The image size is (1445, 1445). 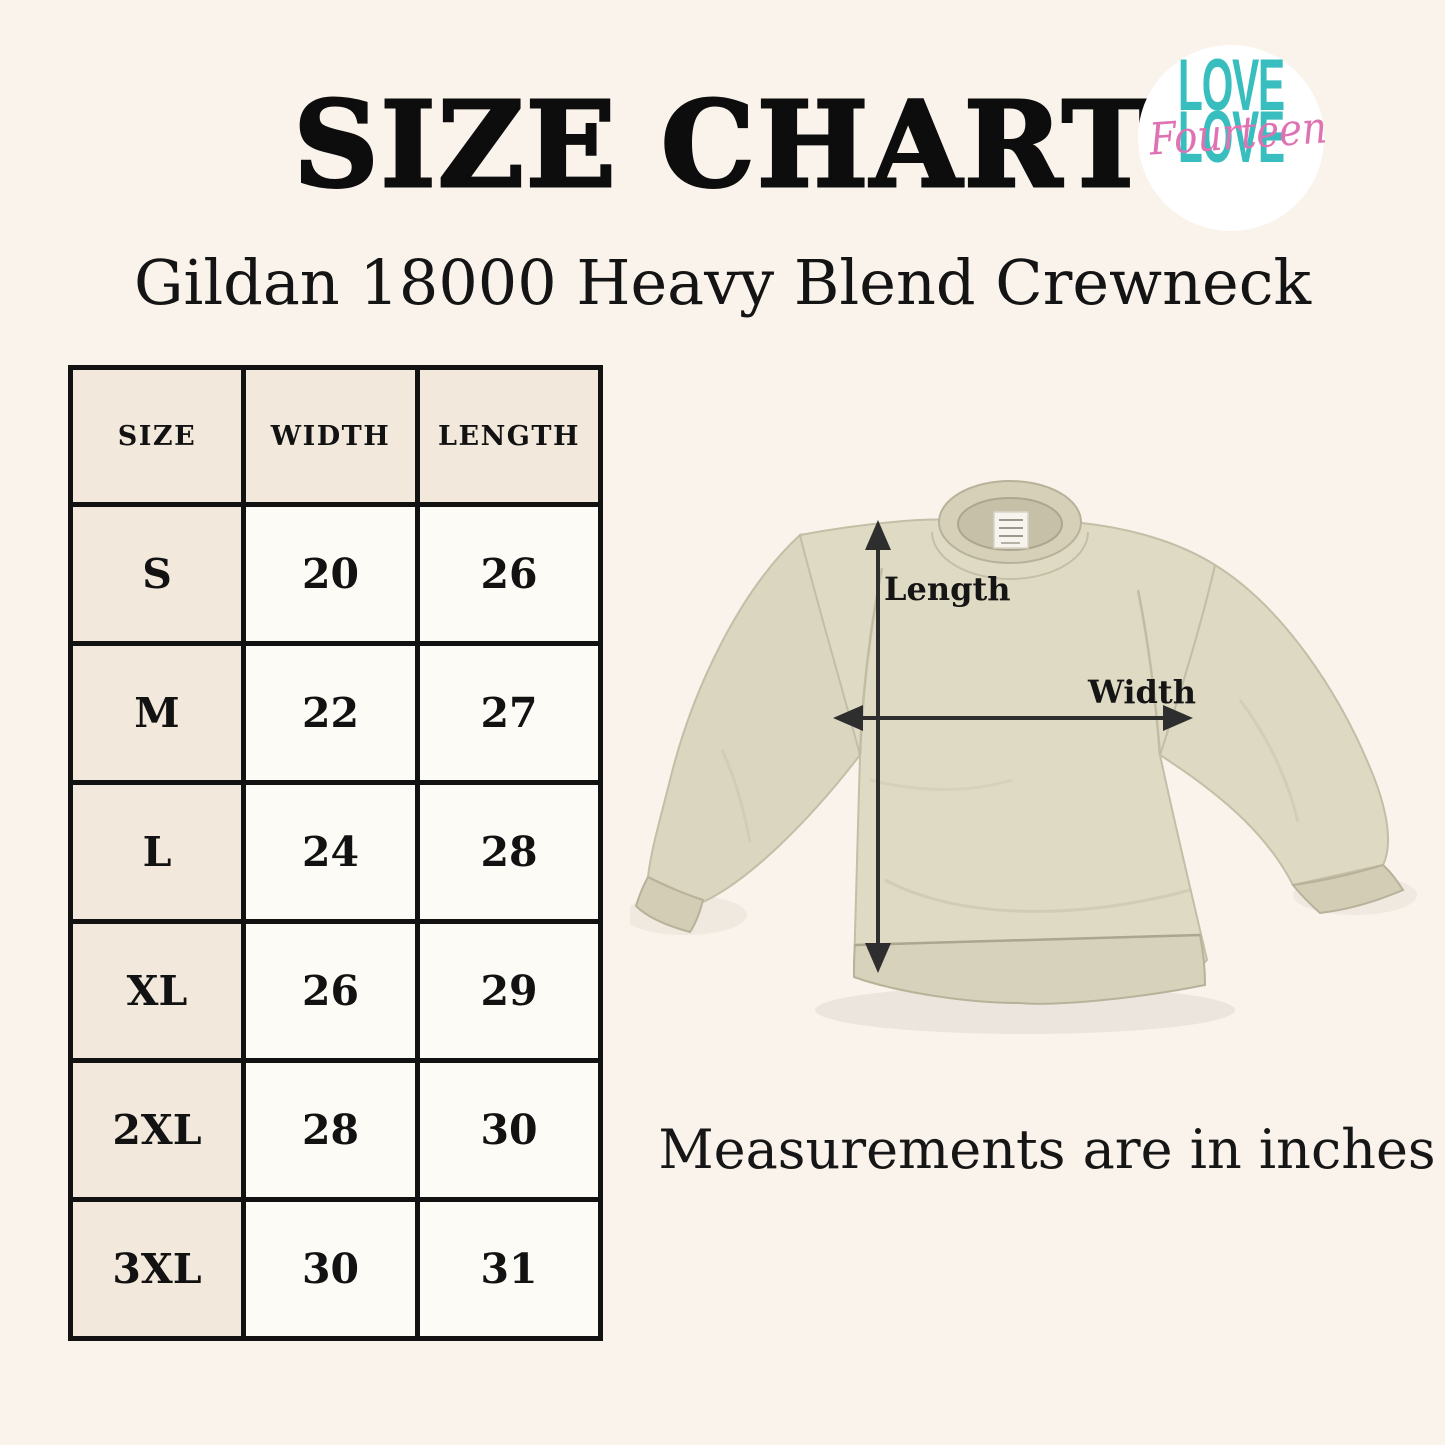 I want to click on width-cell: 30, so click(x=330, y=1269).